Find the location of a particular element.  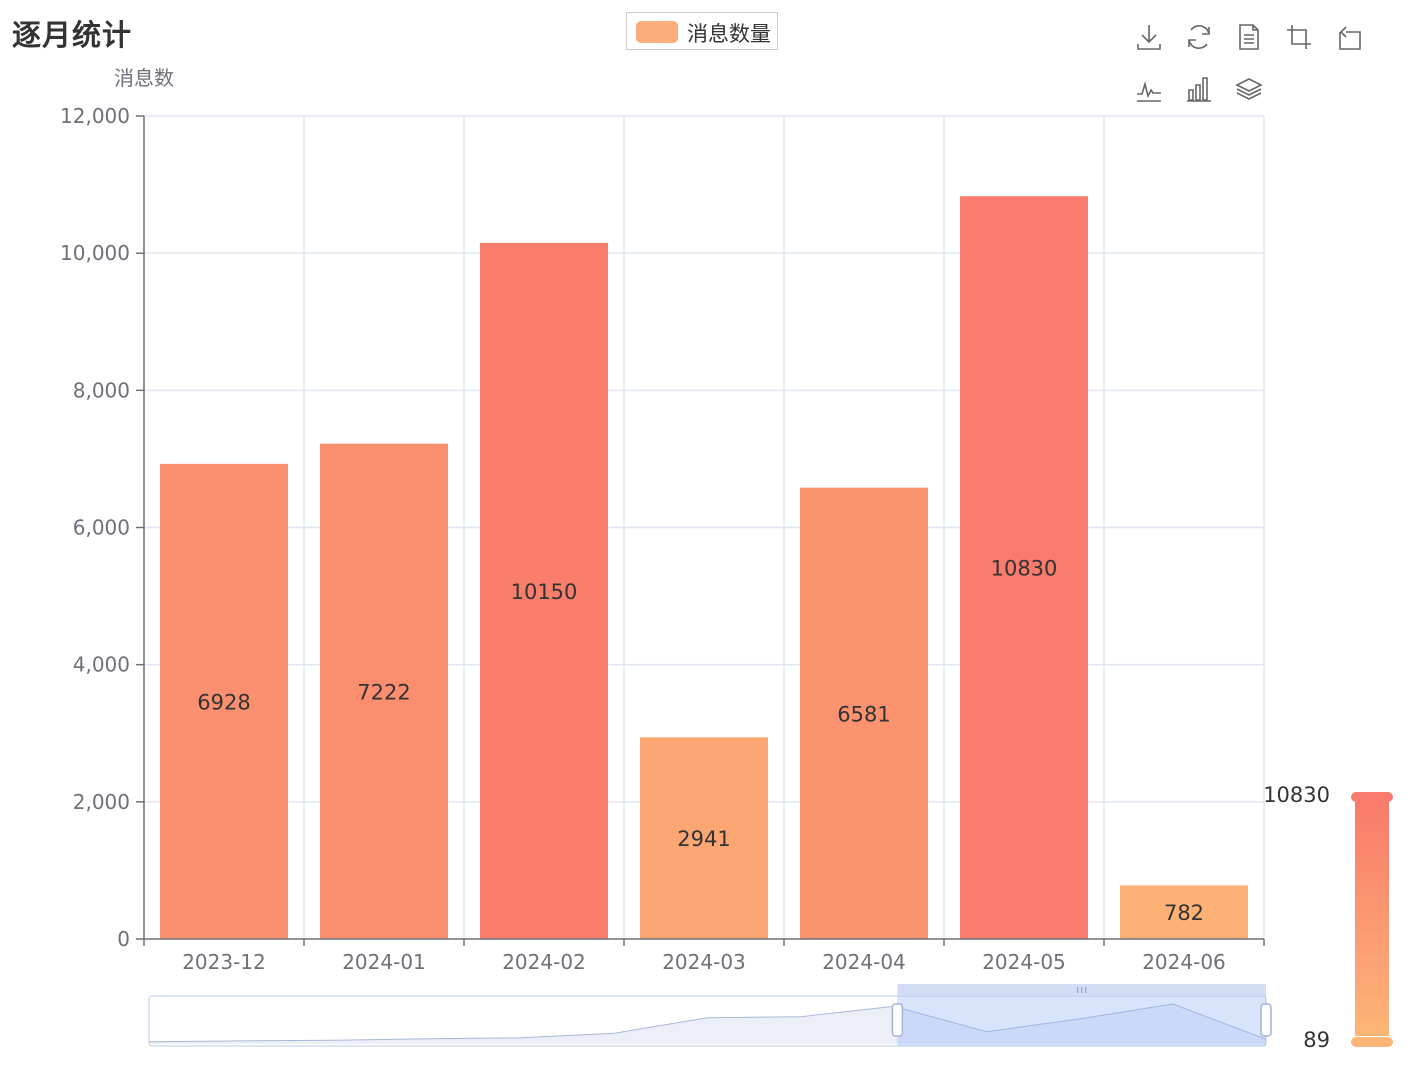

y-tick-label: 12,000 is located at coordinates (95, 116).